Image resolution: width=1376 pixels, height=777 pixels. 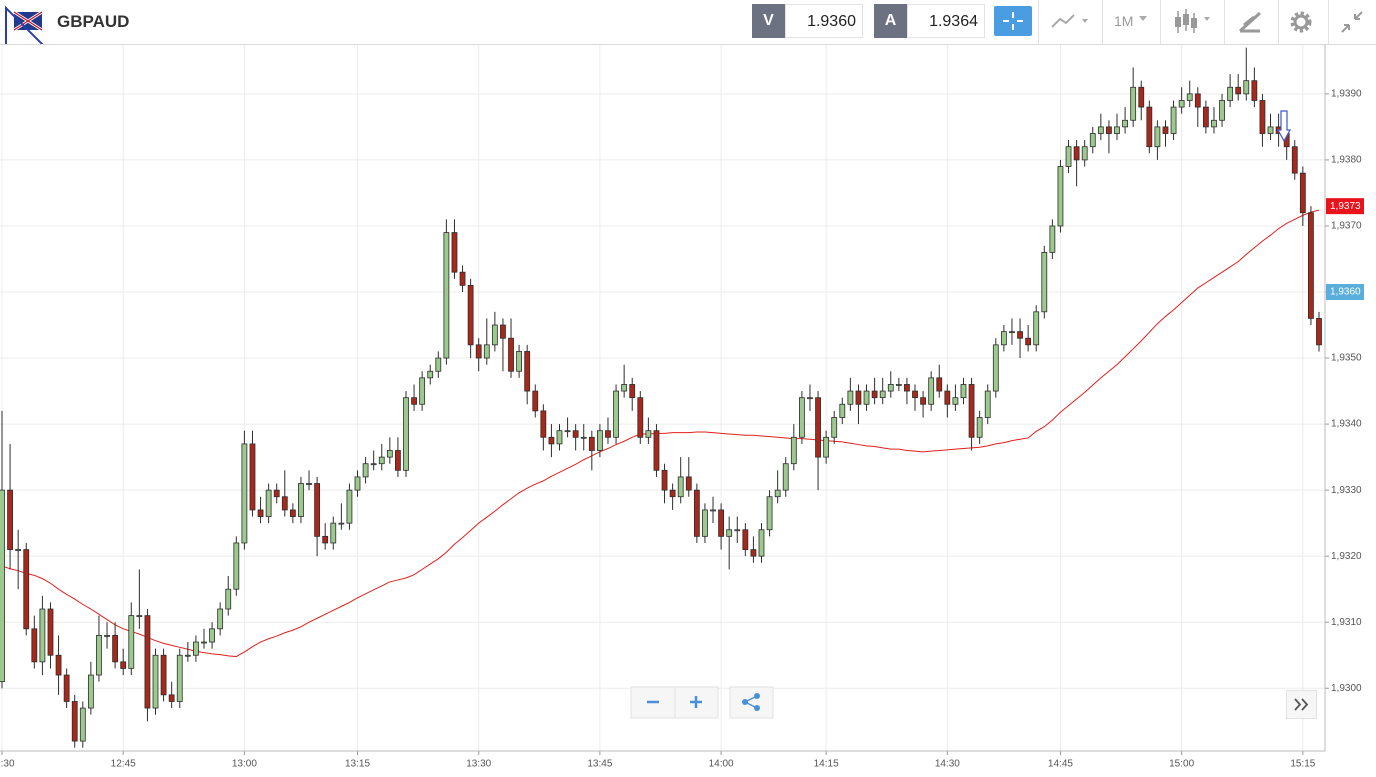 What do you see at coordinates (824, 21) in the screenshot?
I see `bid-price: 1.9360` at bounding box center [824, 21].